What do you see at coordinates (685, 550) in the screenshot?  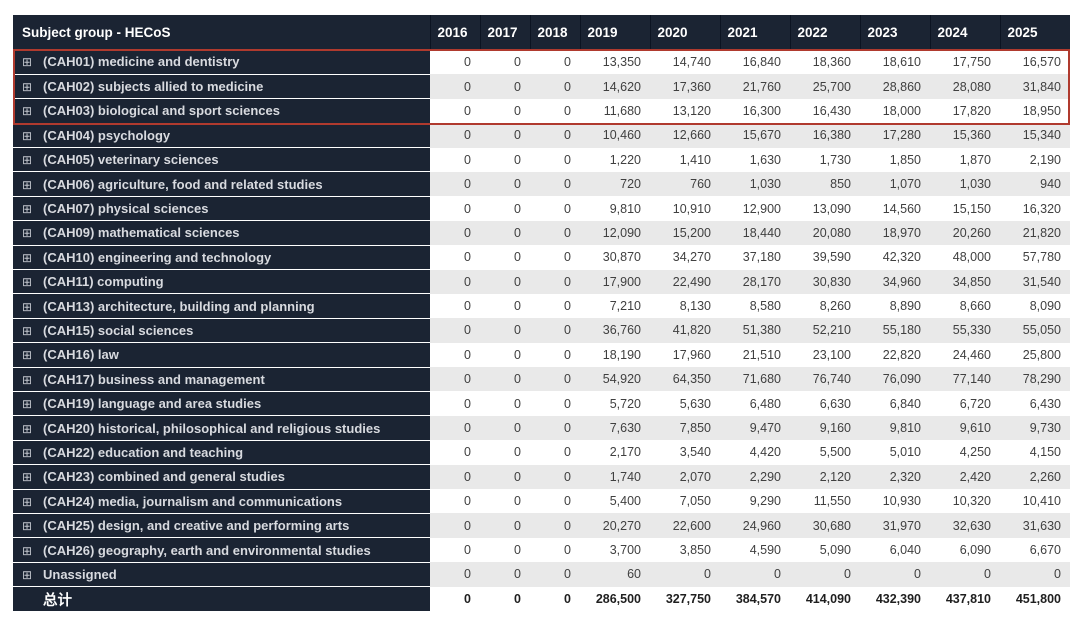 I see `value-cell: 3,850` at bounding box center [685, 550].